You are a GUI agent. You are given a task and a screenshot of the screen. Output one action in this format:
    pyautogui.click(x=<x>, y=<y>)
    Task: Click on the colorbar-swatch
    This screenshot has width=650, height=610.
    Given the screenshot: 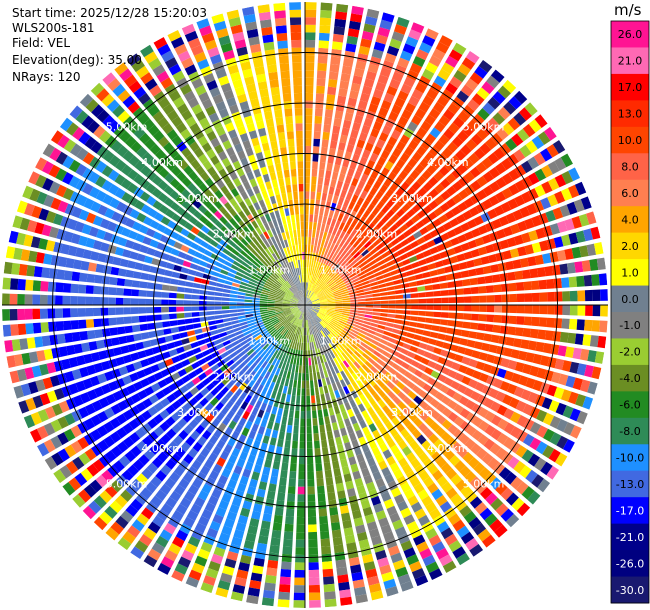 What is the action you would take?
    pyautogui.click(x=630, y=193)
    